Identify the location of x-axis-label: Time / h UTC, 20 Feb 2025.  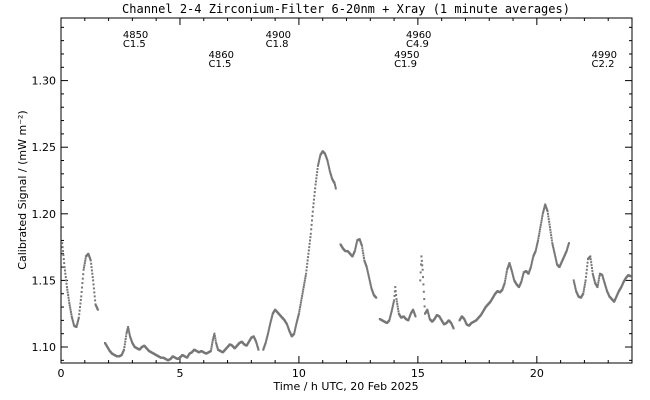
(345, 386).